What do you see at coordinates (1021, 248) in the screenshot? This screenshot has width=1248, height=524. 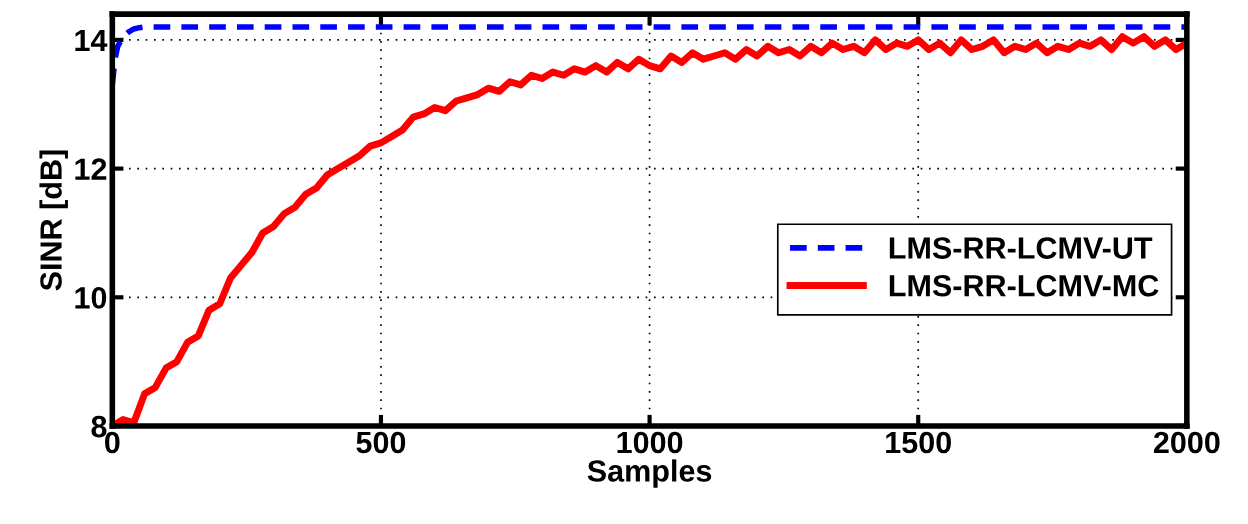 I see `legend-label: LMS-RR-LCMV-UT` at bounding box center [1021, 248].